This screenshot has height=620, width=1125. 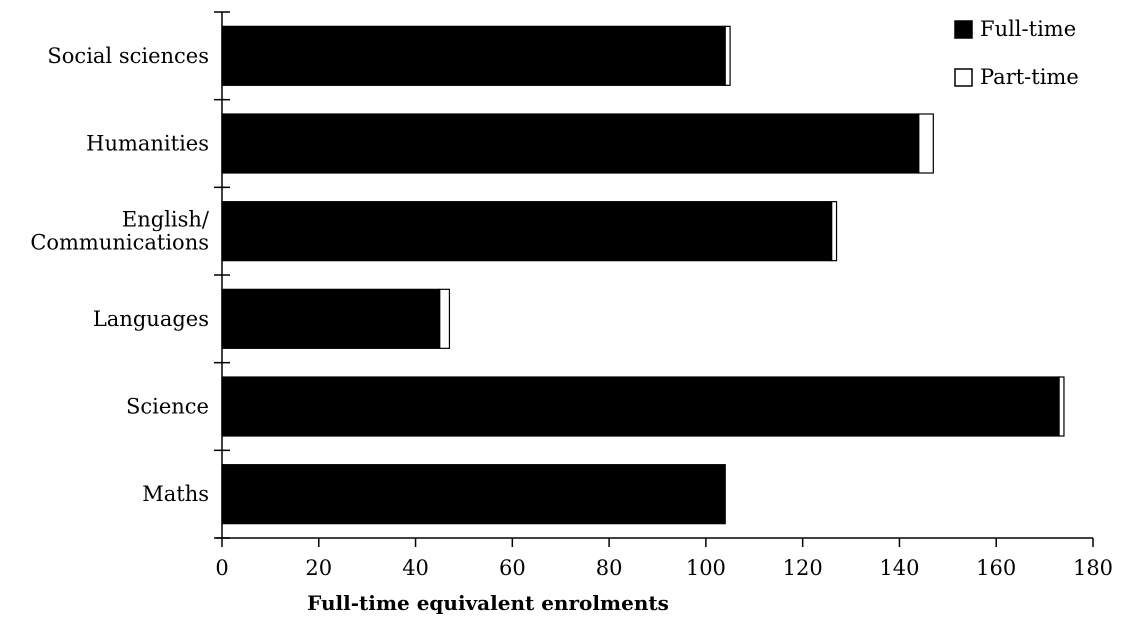 I want to click on x-tick-label: 0, so click(x=221, y=568).